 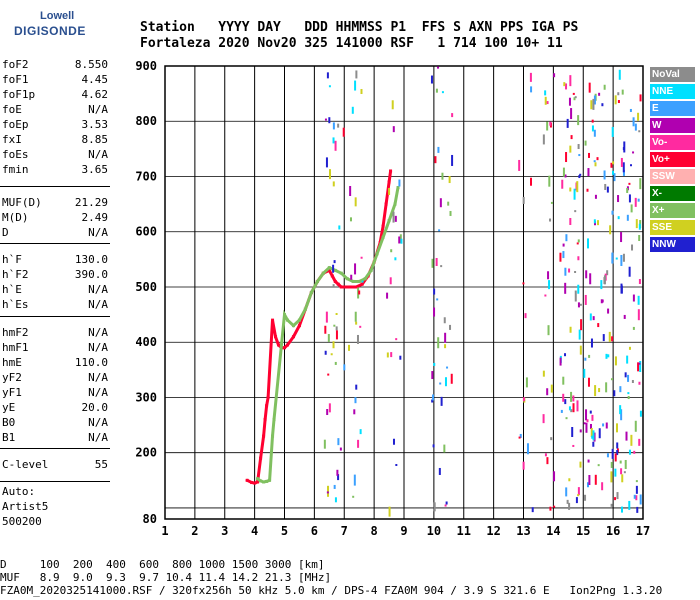 I want to click on param-row: fxI 8.85, so click(x=55, y=140).